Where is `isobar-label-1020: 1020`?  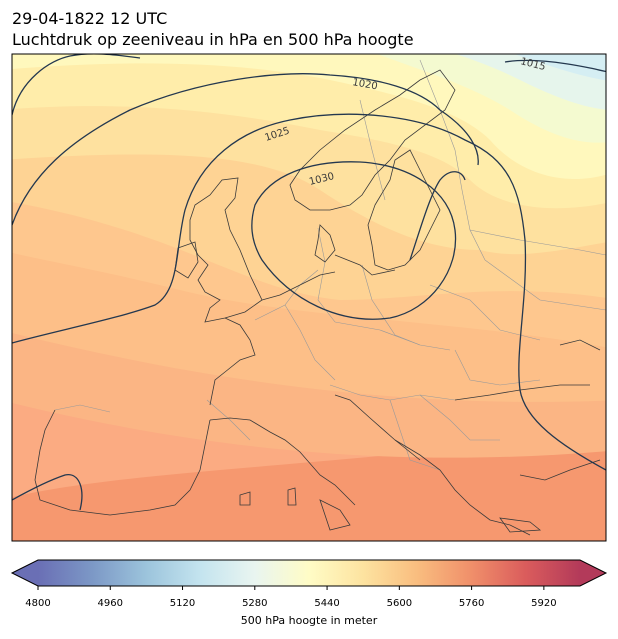 isobar-label-1020: 1020 is located at coordinates (364, 84).